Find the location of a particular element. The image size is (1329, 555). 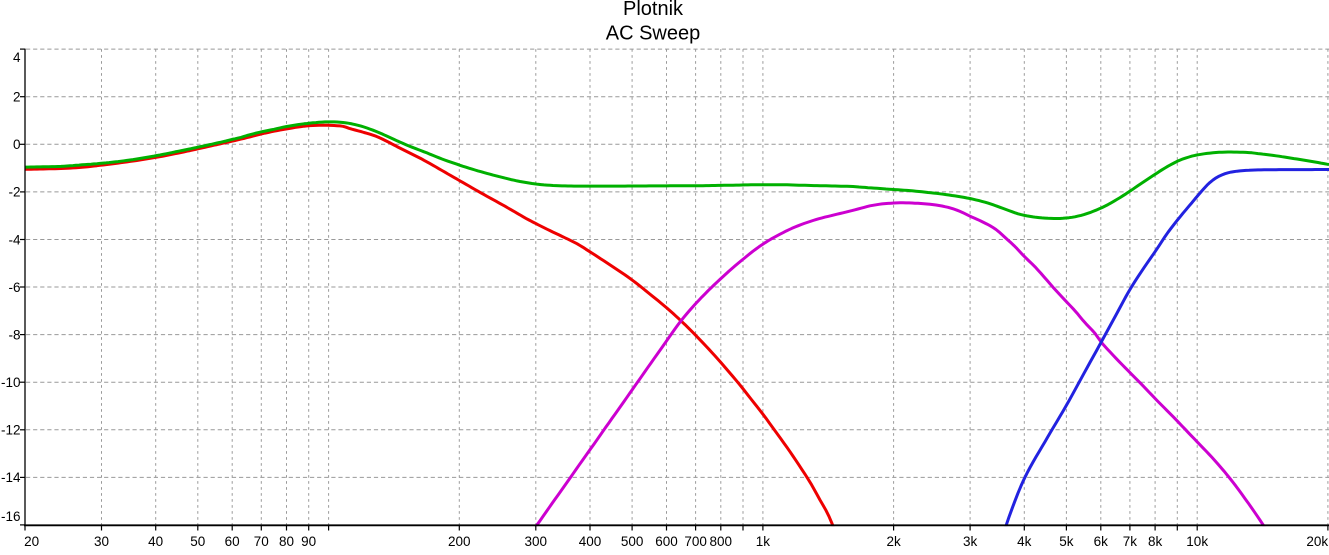

svg-text: 3k is located at coordinates (970, 541).